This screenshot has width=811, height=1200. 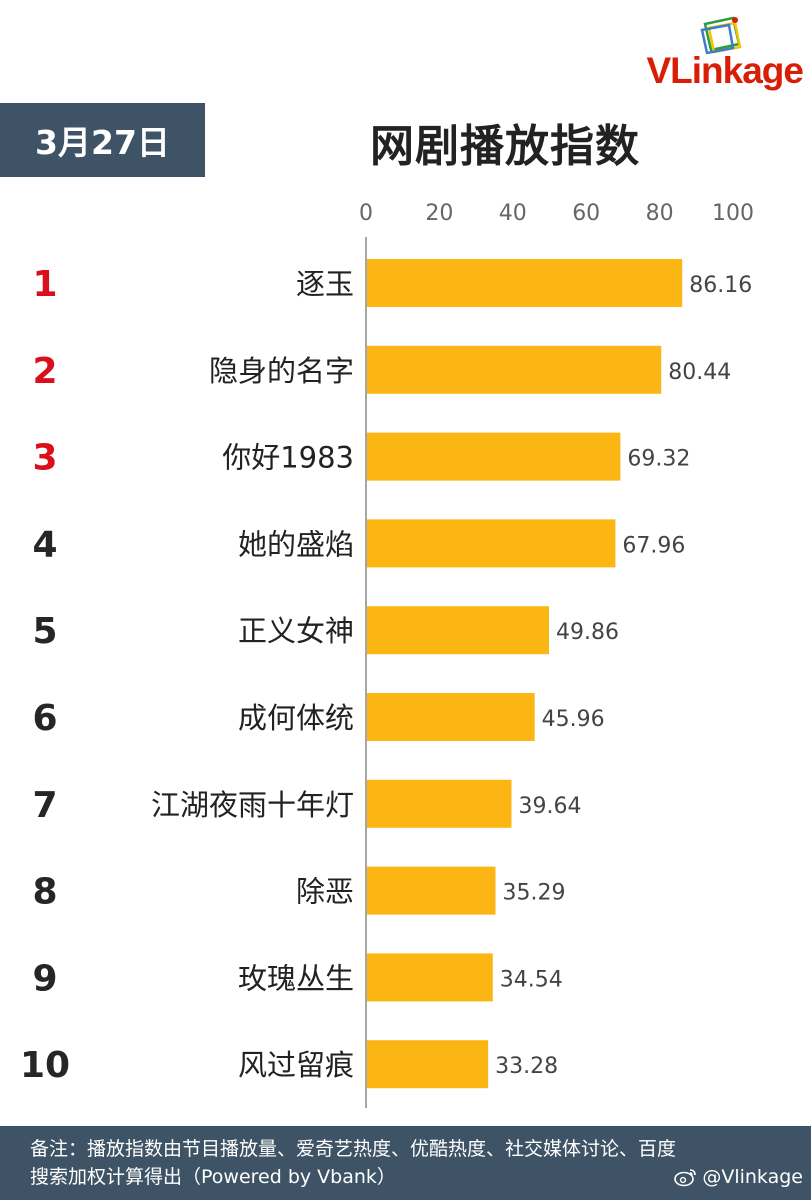 What do you see at coordinates (44, 892) in the screenshot?
I see `rank-label: 8` at bounding box center [44, 892].